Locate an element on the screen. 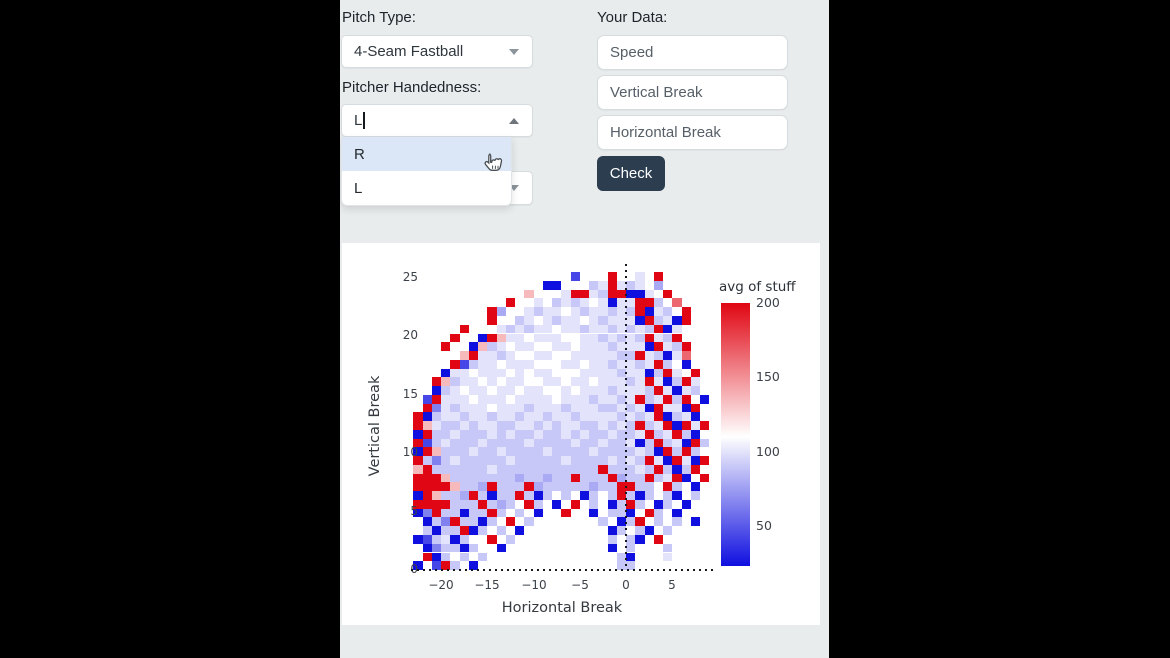 Image resolution: width=1170 pixels, height=658 pixels. handedness-combobox: L is located at coordinates (437, 120).